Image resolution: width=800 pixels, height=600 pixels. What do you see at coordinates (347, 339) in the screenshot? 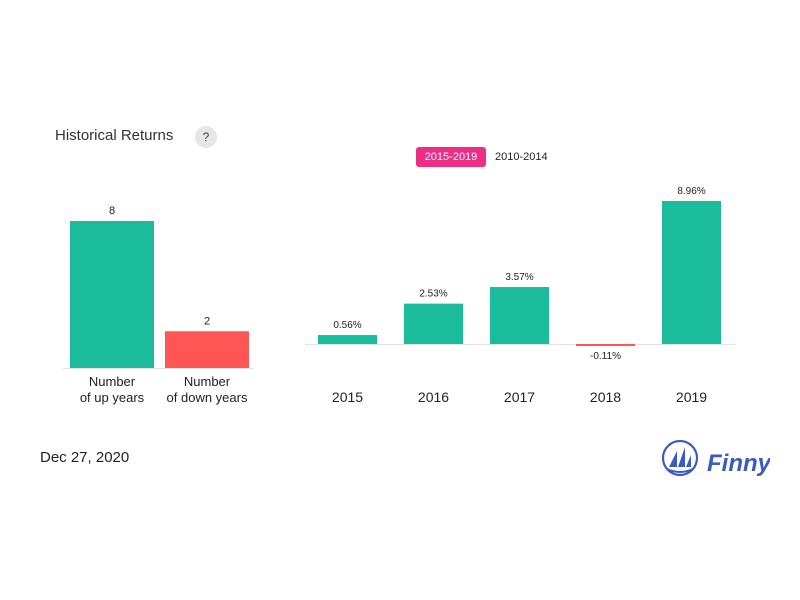
I see `bar-2015` at bounding box center [347, 339].